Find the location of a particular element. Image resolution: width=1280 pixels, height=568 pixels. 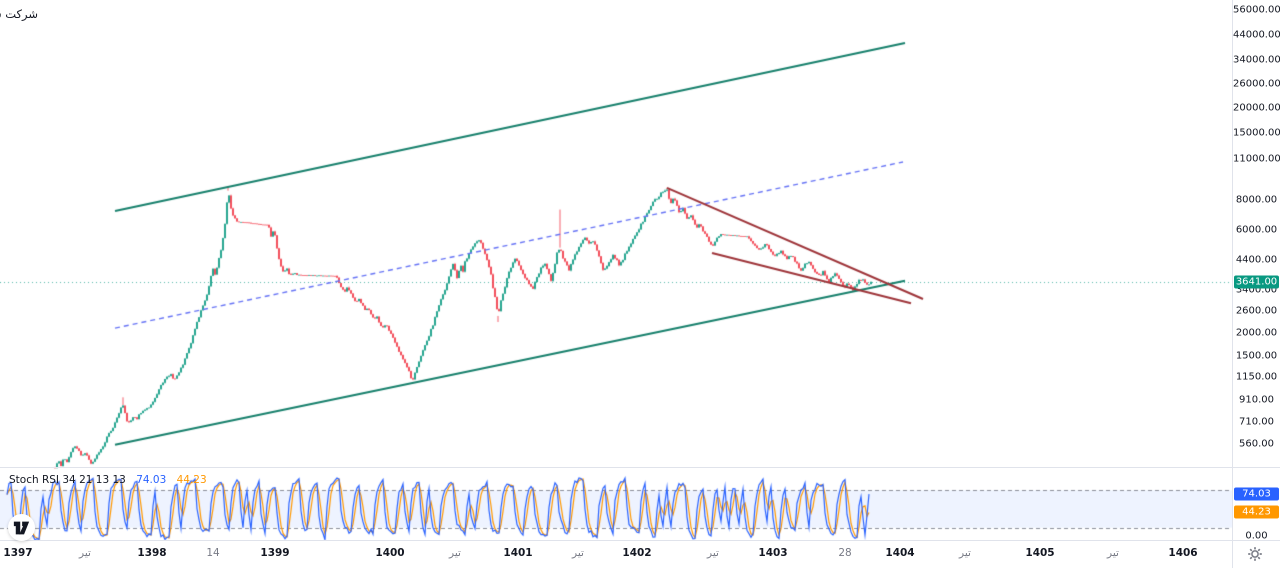

price-tick: 20000.00 is located at coordinates (1256, 108).